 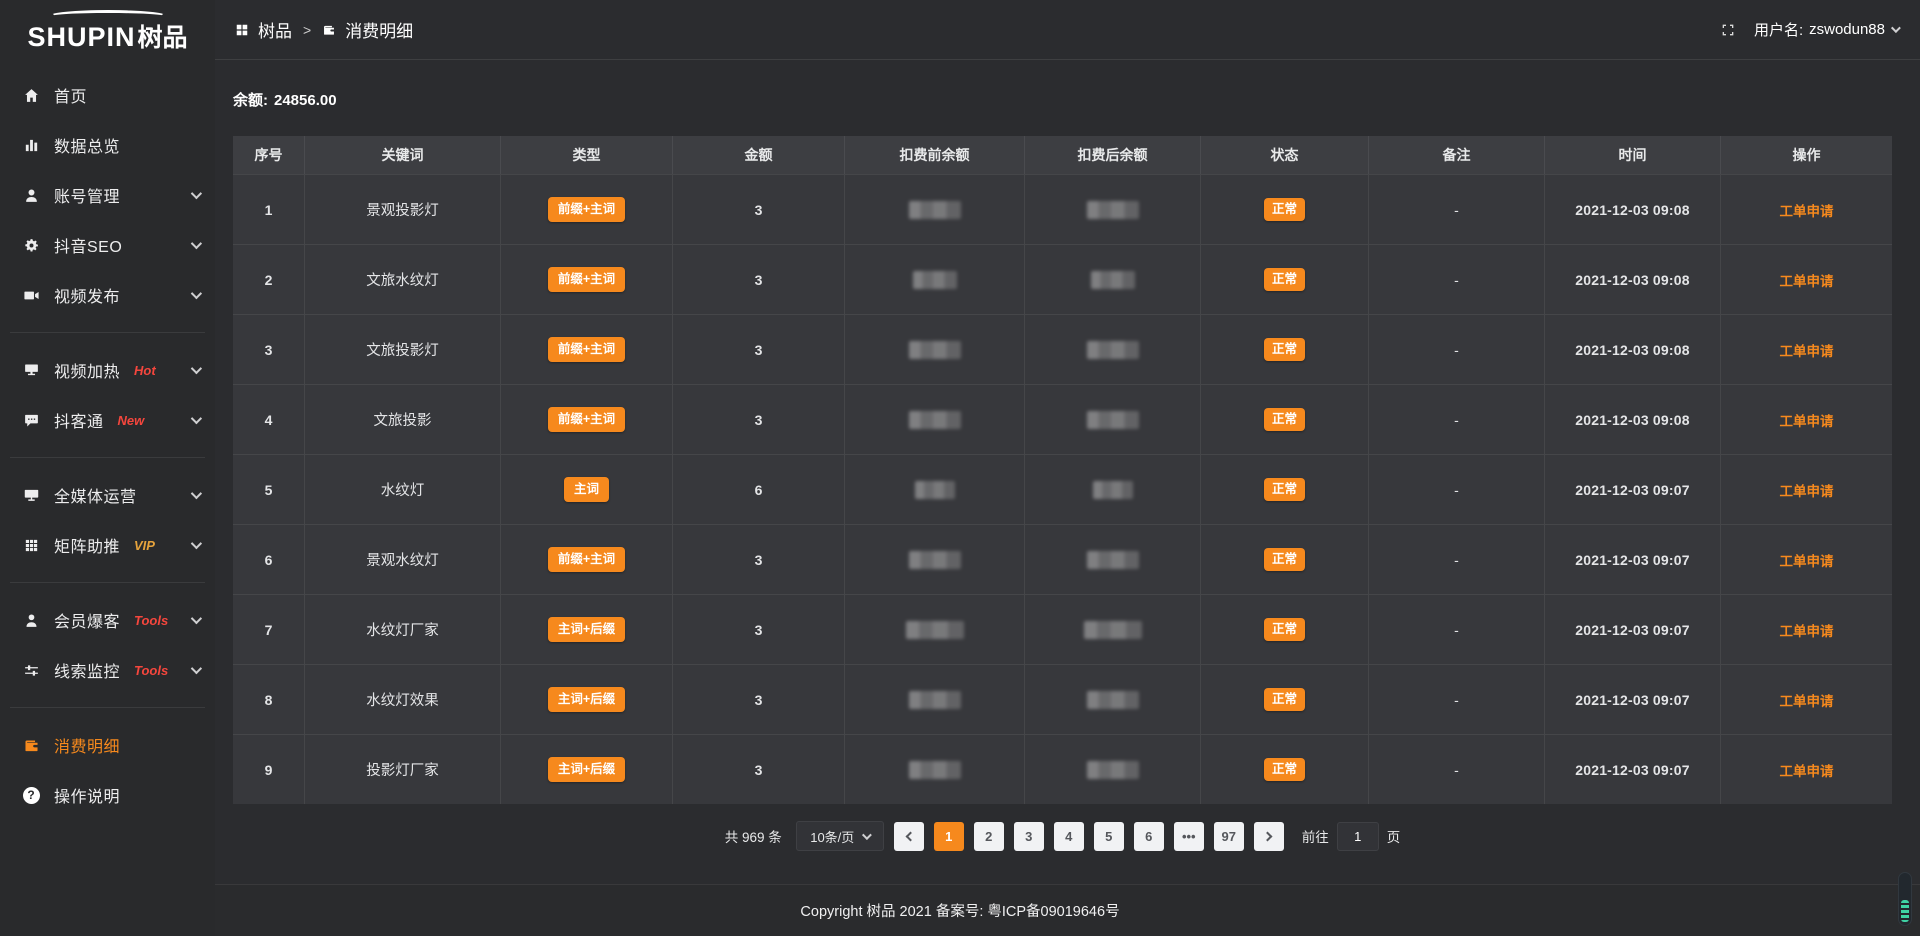 I want to click on user-menu: 用户名: zswodun88, so click(x=1827, y=29).